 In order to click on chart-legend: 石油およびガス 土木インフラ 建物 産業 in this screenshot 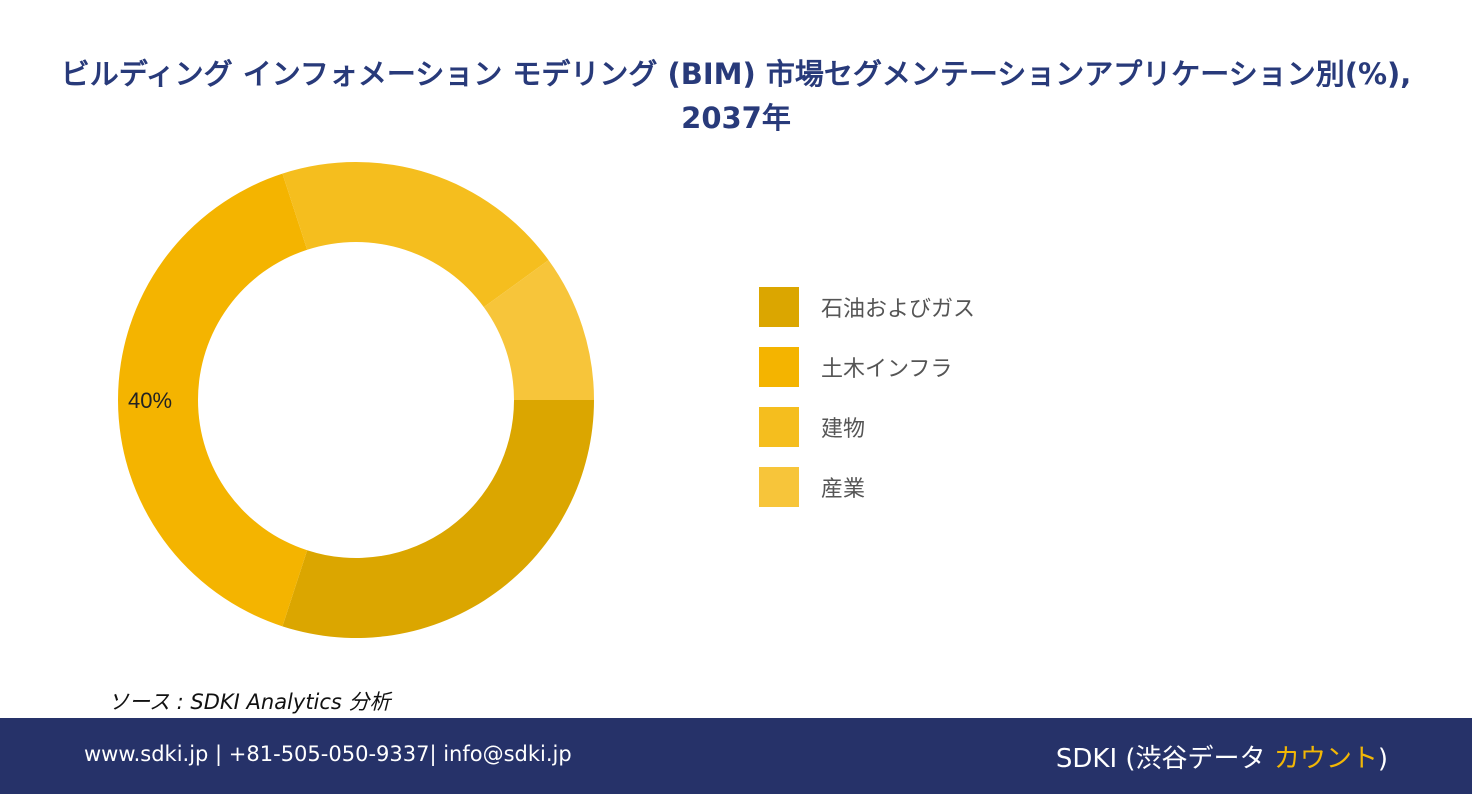, I will do `click(867, 407)`.